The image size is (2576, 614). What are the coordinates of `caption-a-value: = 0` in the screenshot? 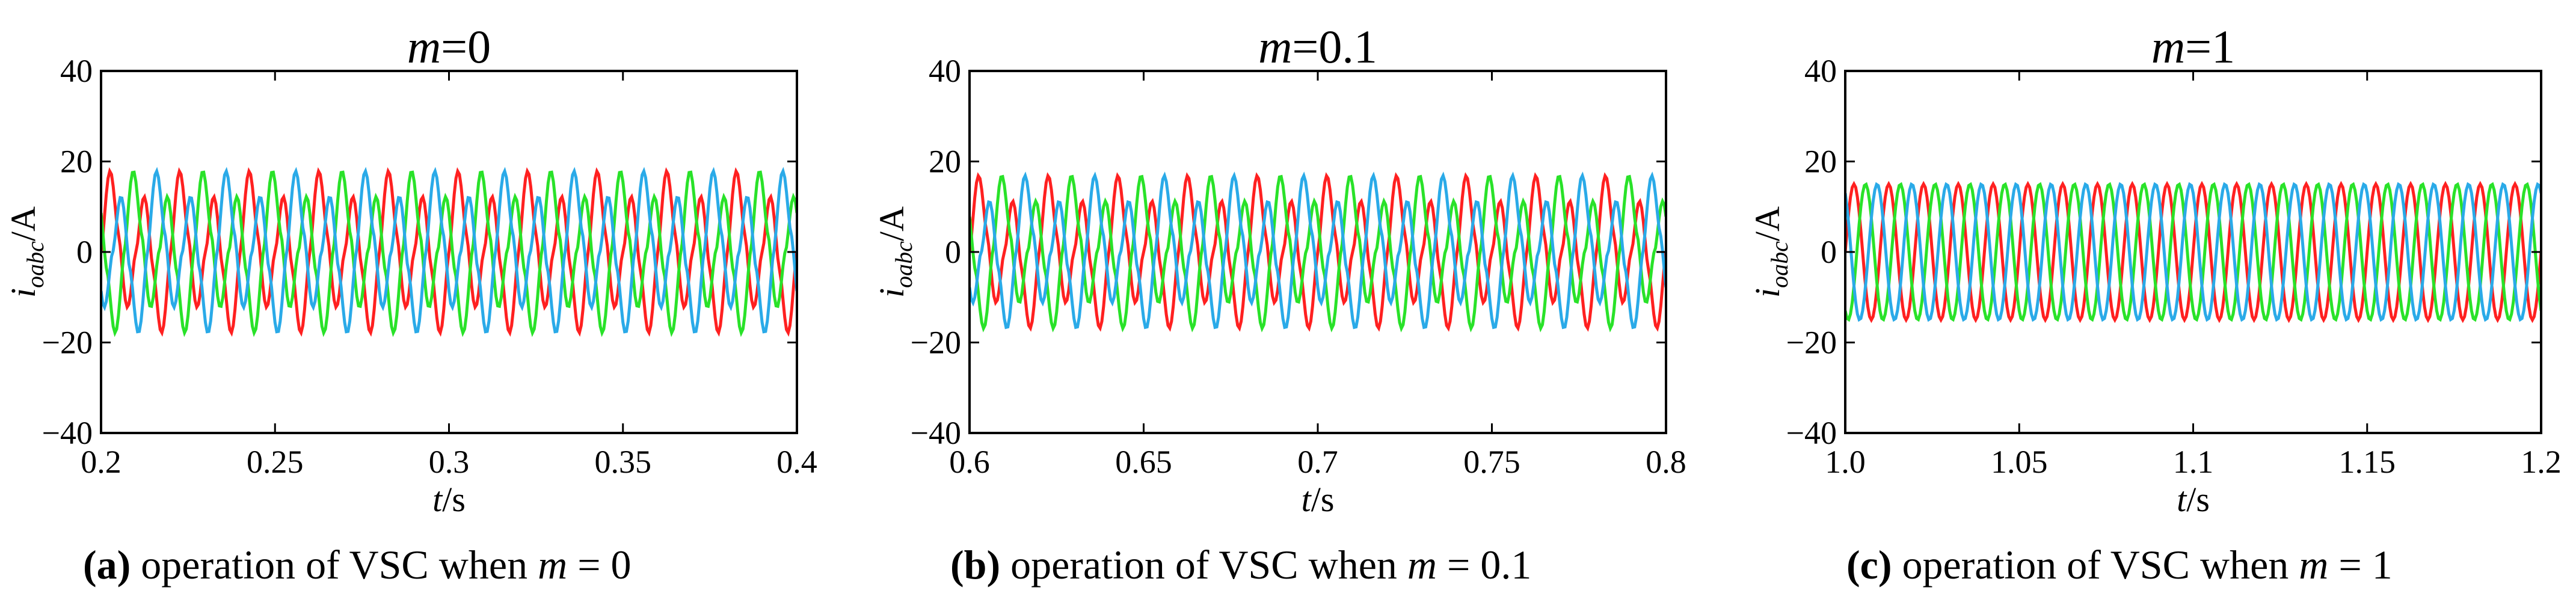 It's located at (599, 565).